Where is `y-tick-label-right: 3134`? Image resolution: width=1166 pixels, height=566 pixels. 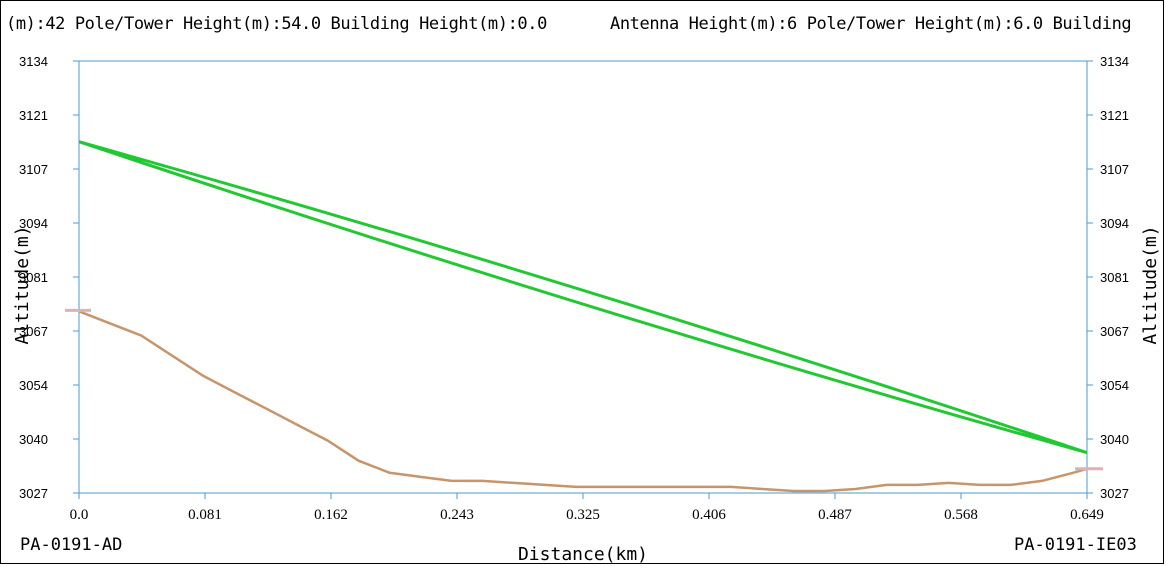 y-tick-label-right: 3134 is located at coordinates (1114, 61).